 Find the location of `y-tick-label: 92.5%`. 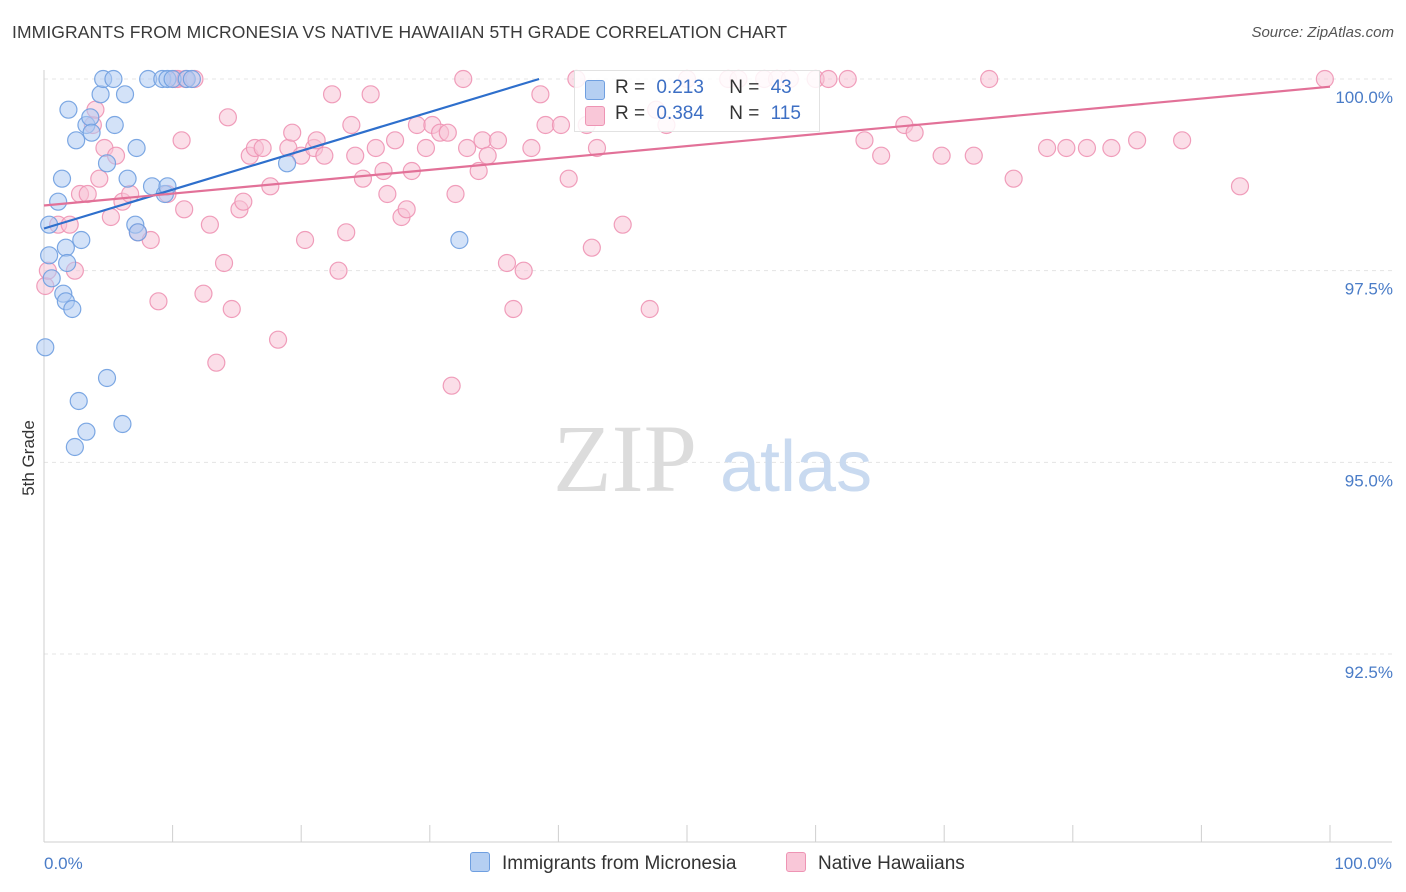

y-tick-label: 92.5% is located at coordinates (1369, 672).